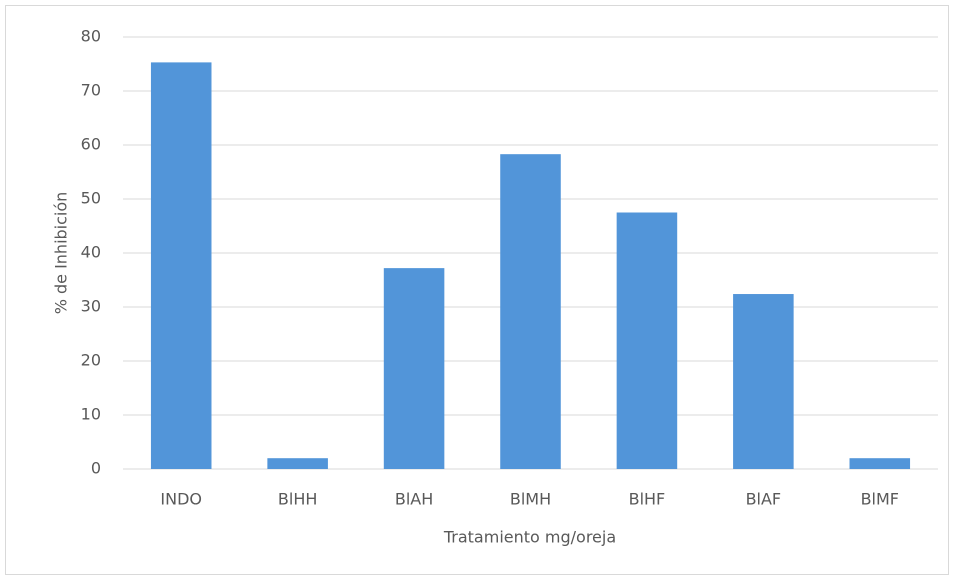  Describe the element at coordinates (764, 499) in the screenshot. I see `x-tick-label: BlAF` at that location.